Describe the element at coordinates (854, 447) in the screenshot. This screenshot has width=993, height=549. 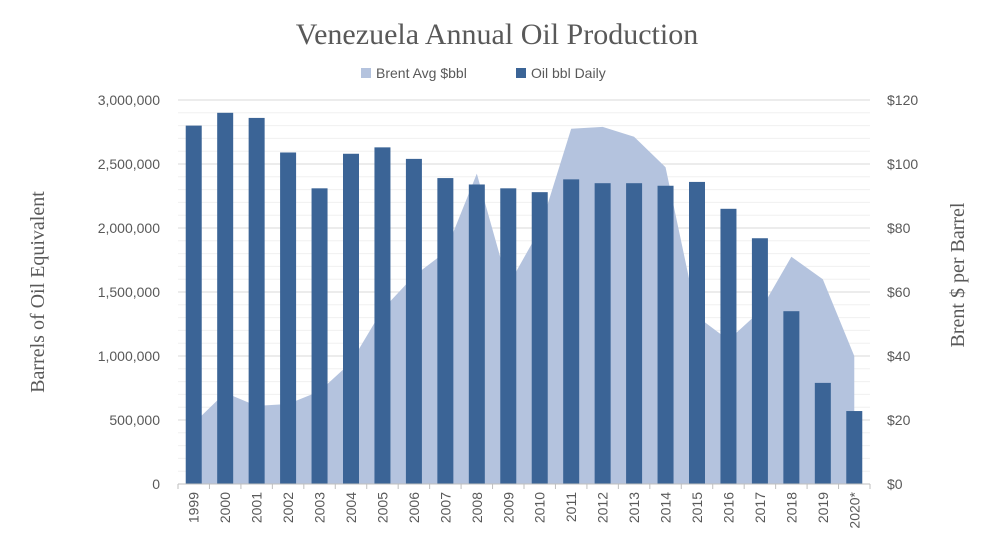
I see `bar-2020*` at that location.